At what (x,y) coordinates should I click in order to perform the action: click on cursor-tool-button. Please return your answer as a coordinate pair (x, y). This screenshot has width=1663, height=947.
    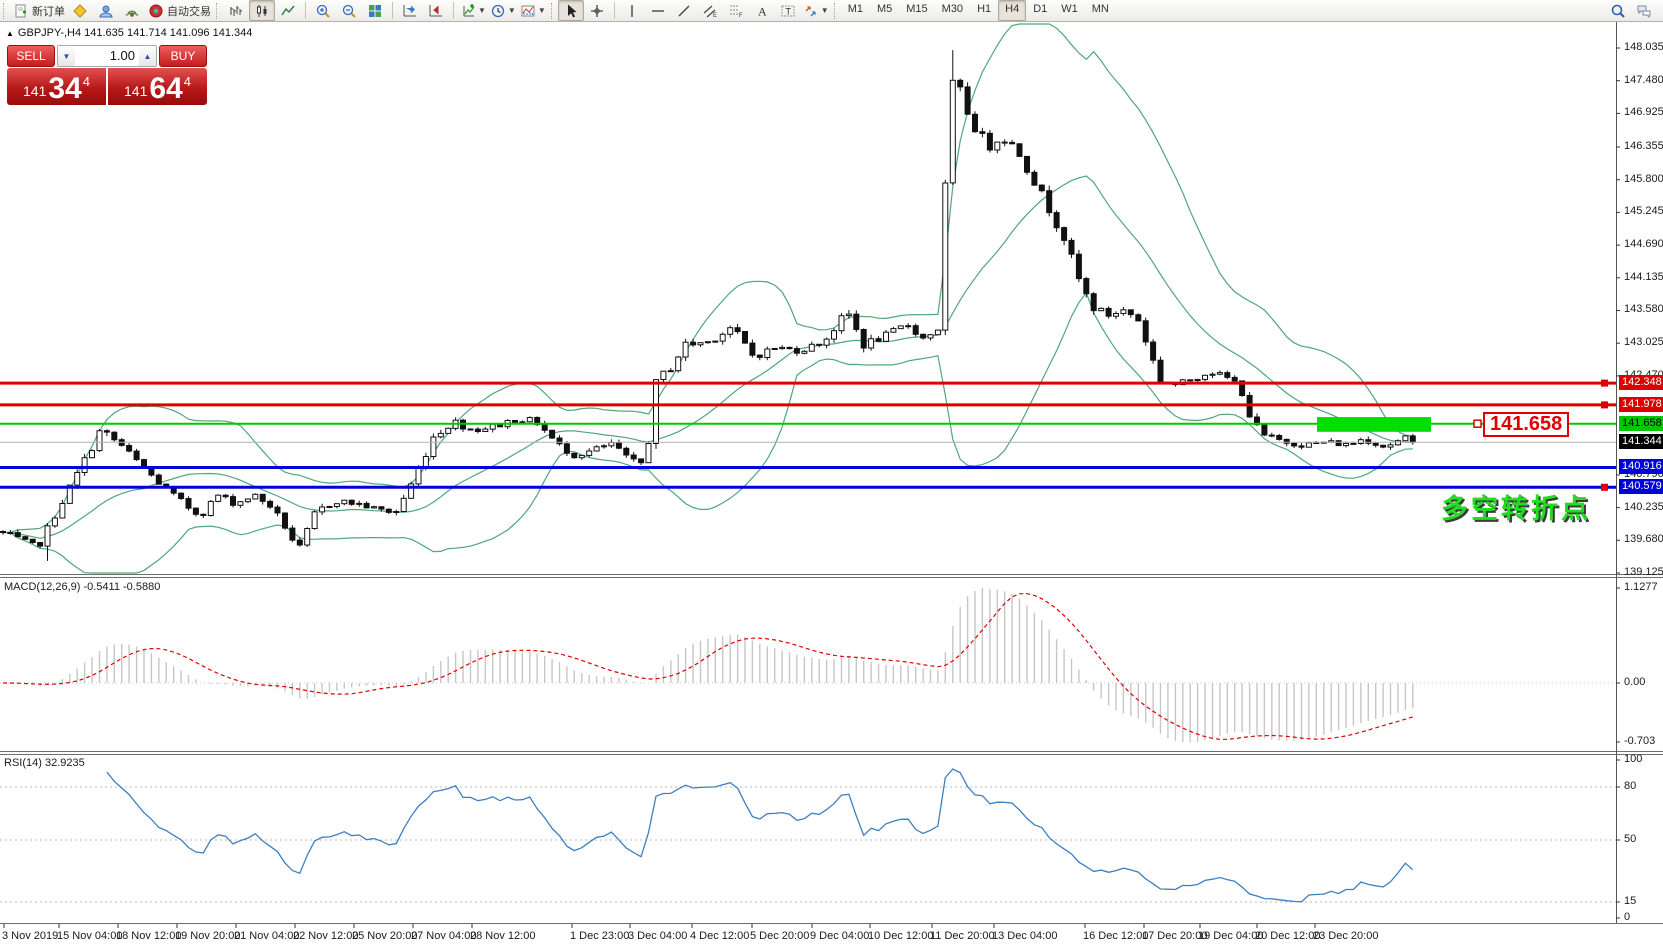
    Looking at the image, I should click on (570, 10).